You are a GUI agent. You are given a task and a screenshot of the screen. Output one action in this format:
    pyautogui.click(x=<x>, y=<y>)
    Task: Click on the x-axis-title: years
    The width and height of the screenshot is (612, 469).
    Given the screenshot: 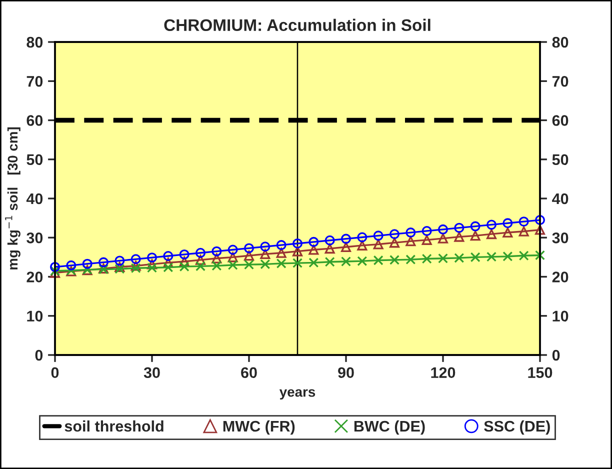 What is the action you would take?
    pyautogui.click(x=297, y=394)
    